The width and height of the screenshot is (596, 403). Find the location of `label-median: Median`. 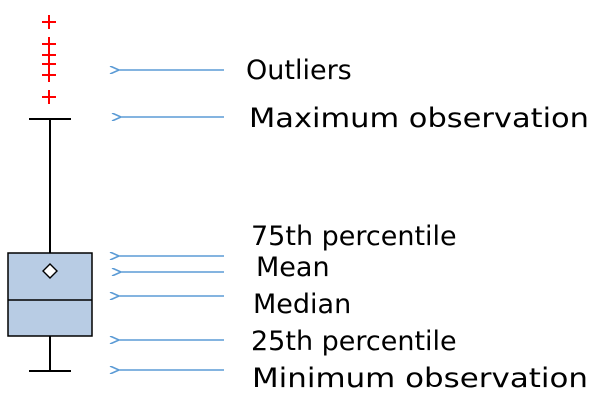

label-median: Median is located at coordinates (302, 304).